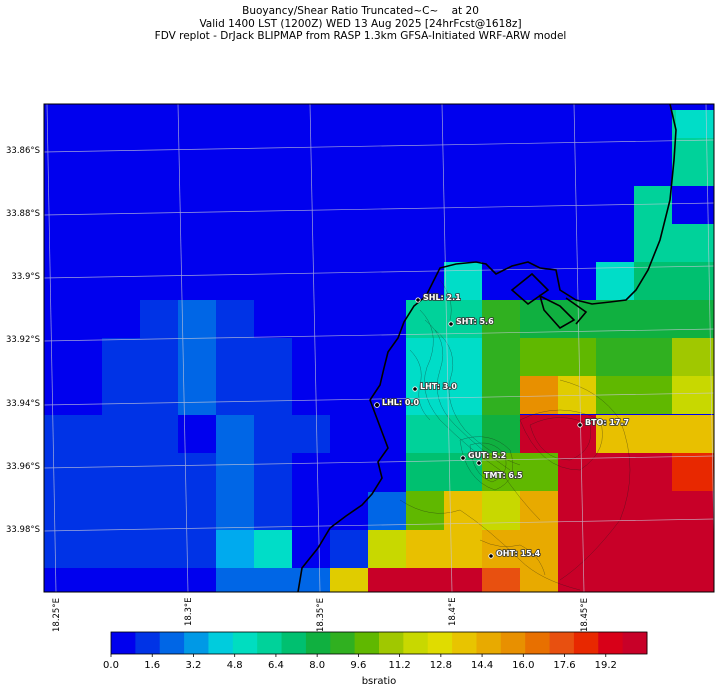 Image resolution: width=721 pixels, height=692 pixels. What do you see at coordinates (523, 665) in the screenshot?
I see `colorbar-tick-label: 16.0` at bounding box center [523, 665].